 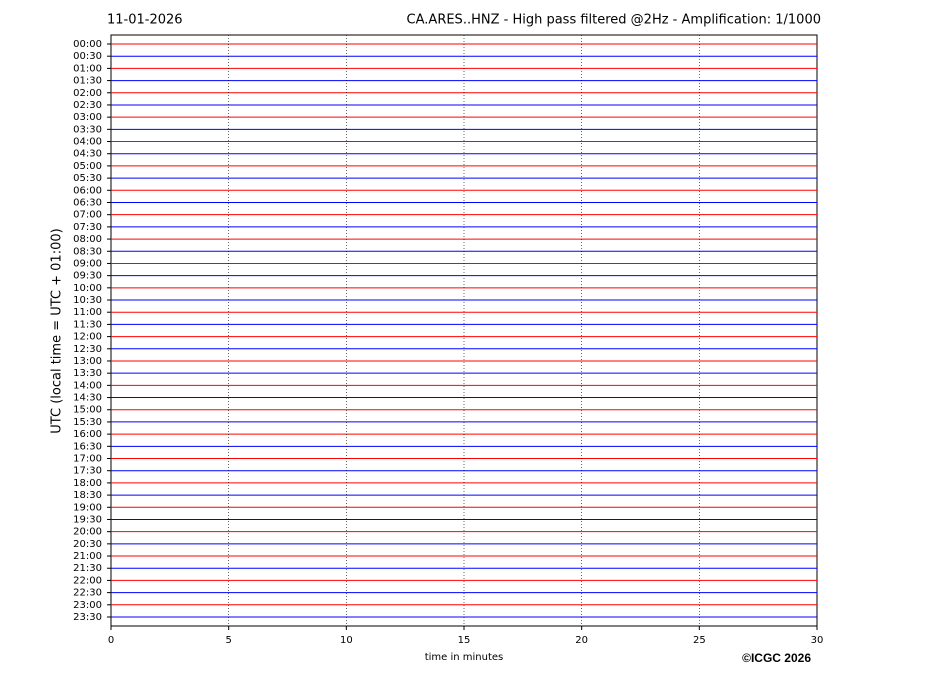 What do you see at coordinates (87, 288) in the screenshot?
I see `y-tick-label: 10:00` at bounding box center [87, 288].